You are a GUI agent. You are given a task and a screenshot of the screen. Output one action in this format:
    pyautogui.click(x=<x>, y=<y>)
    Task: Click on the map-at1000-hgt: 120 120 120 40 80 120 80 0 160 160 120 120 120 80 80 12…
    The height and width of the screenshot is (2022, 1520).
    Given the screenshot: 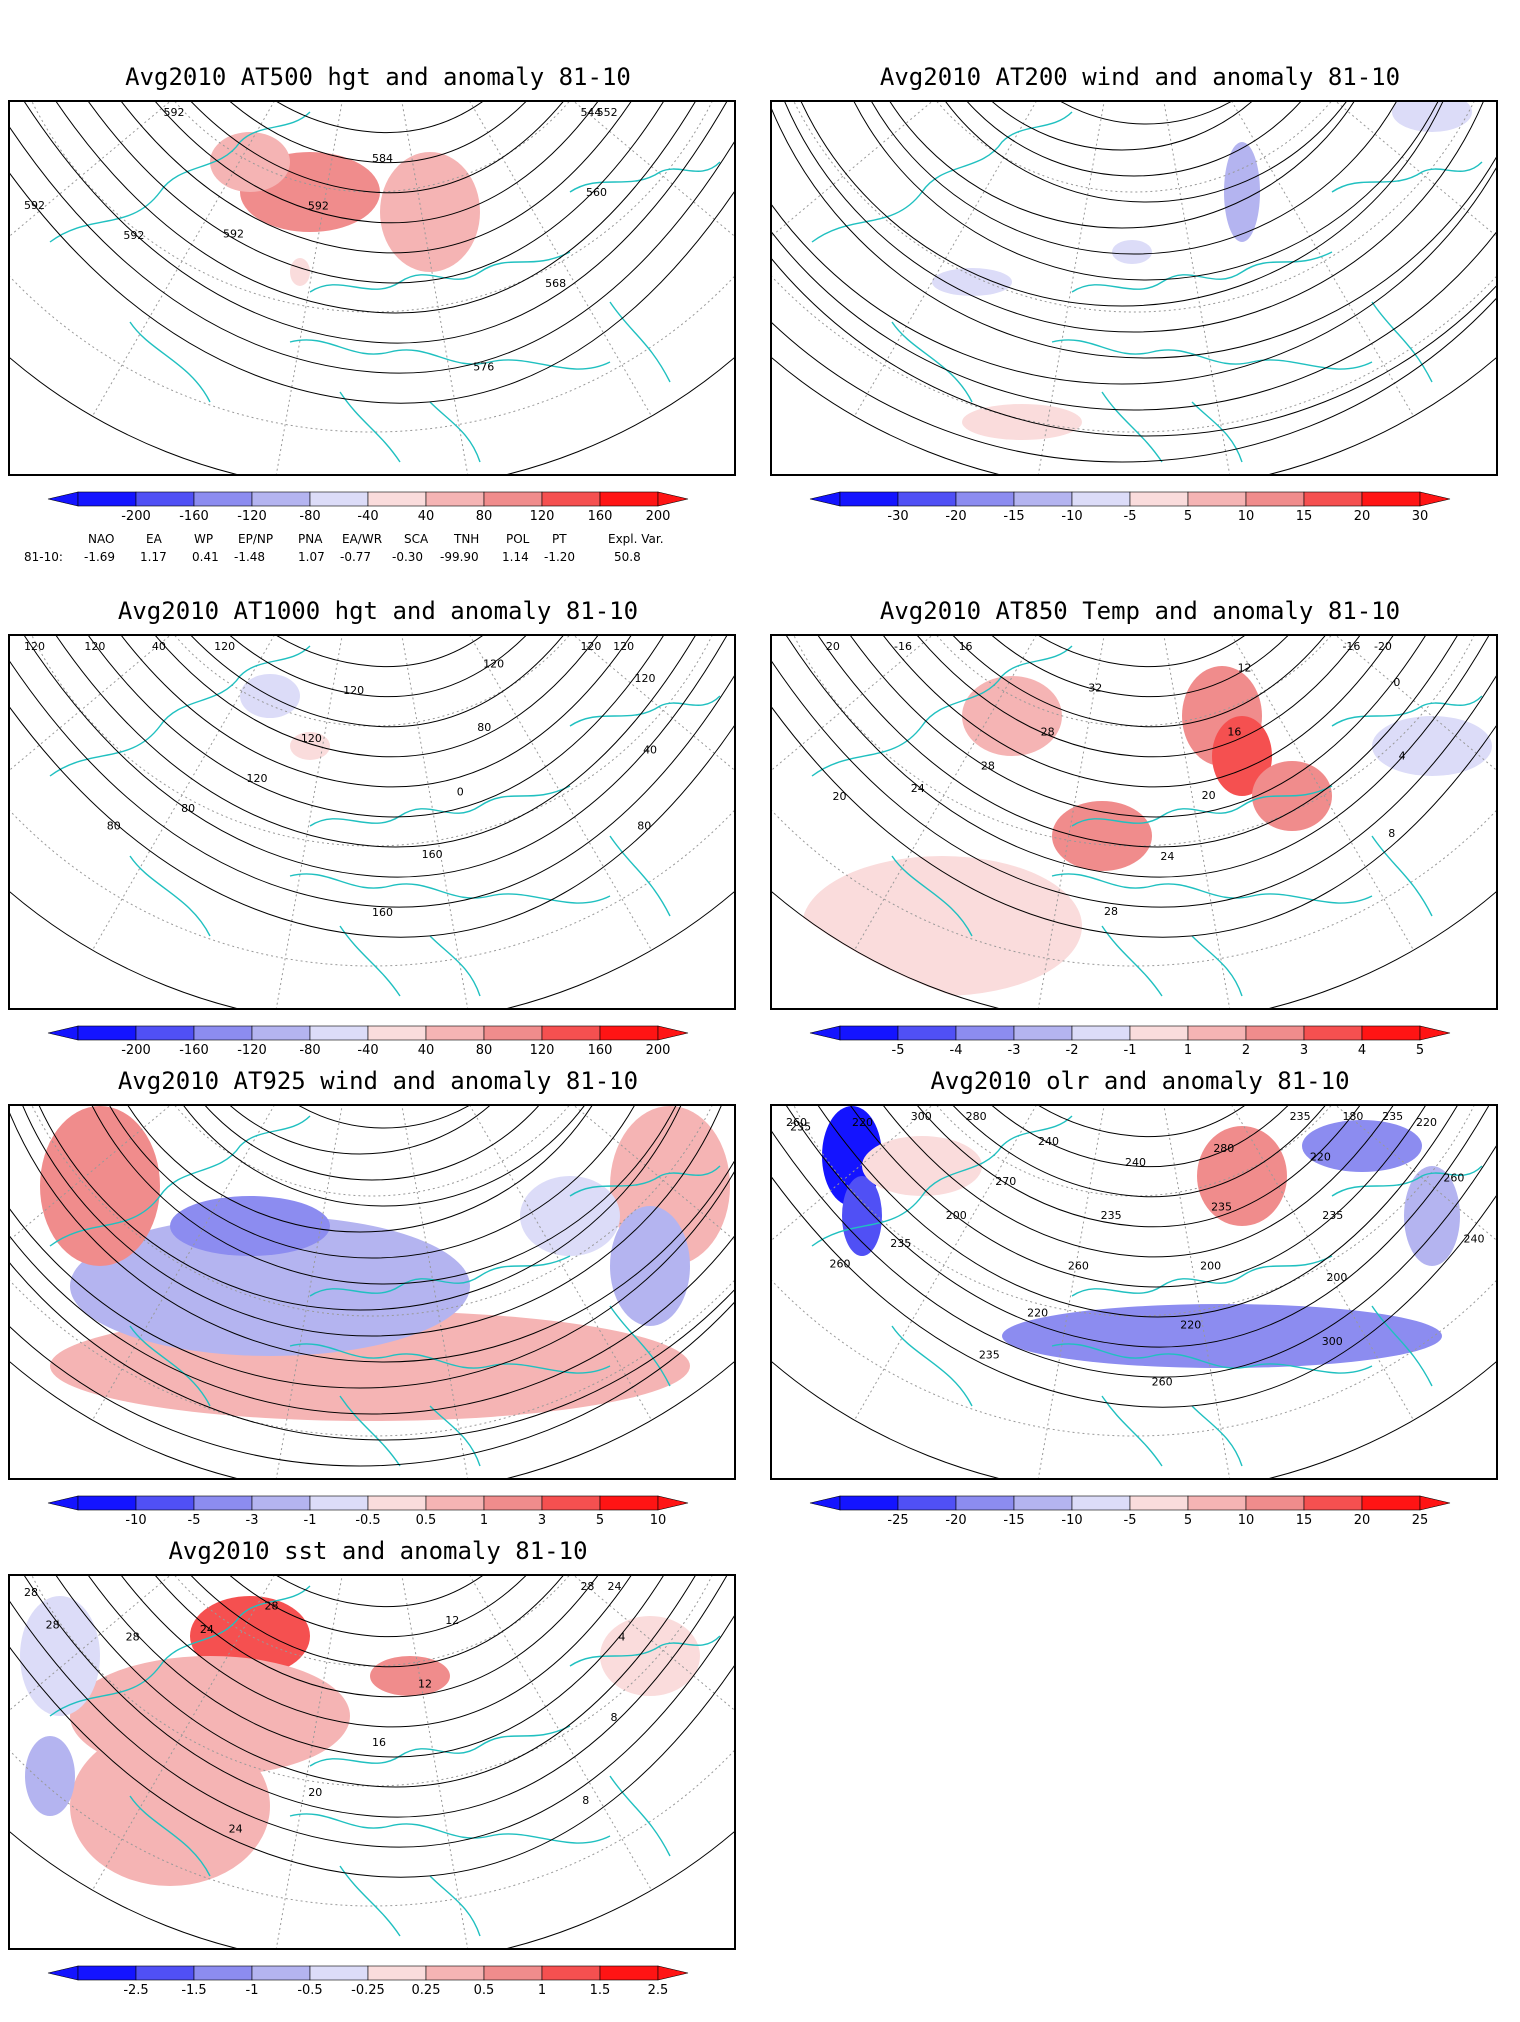 What is the action you would take?
    pyautogui.click(x=372, y=822)
    